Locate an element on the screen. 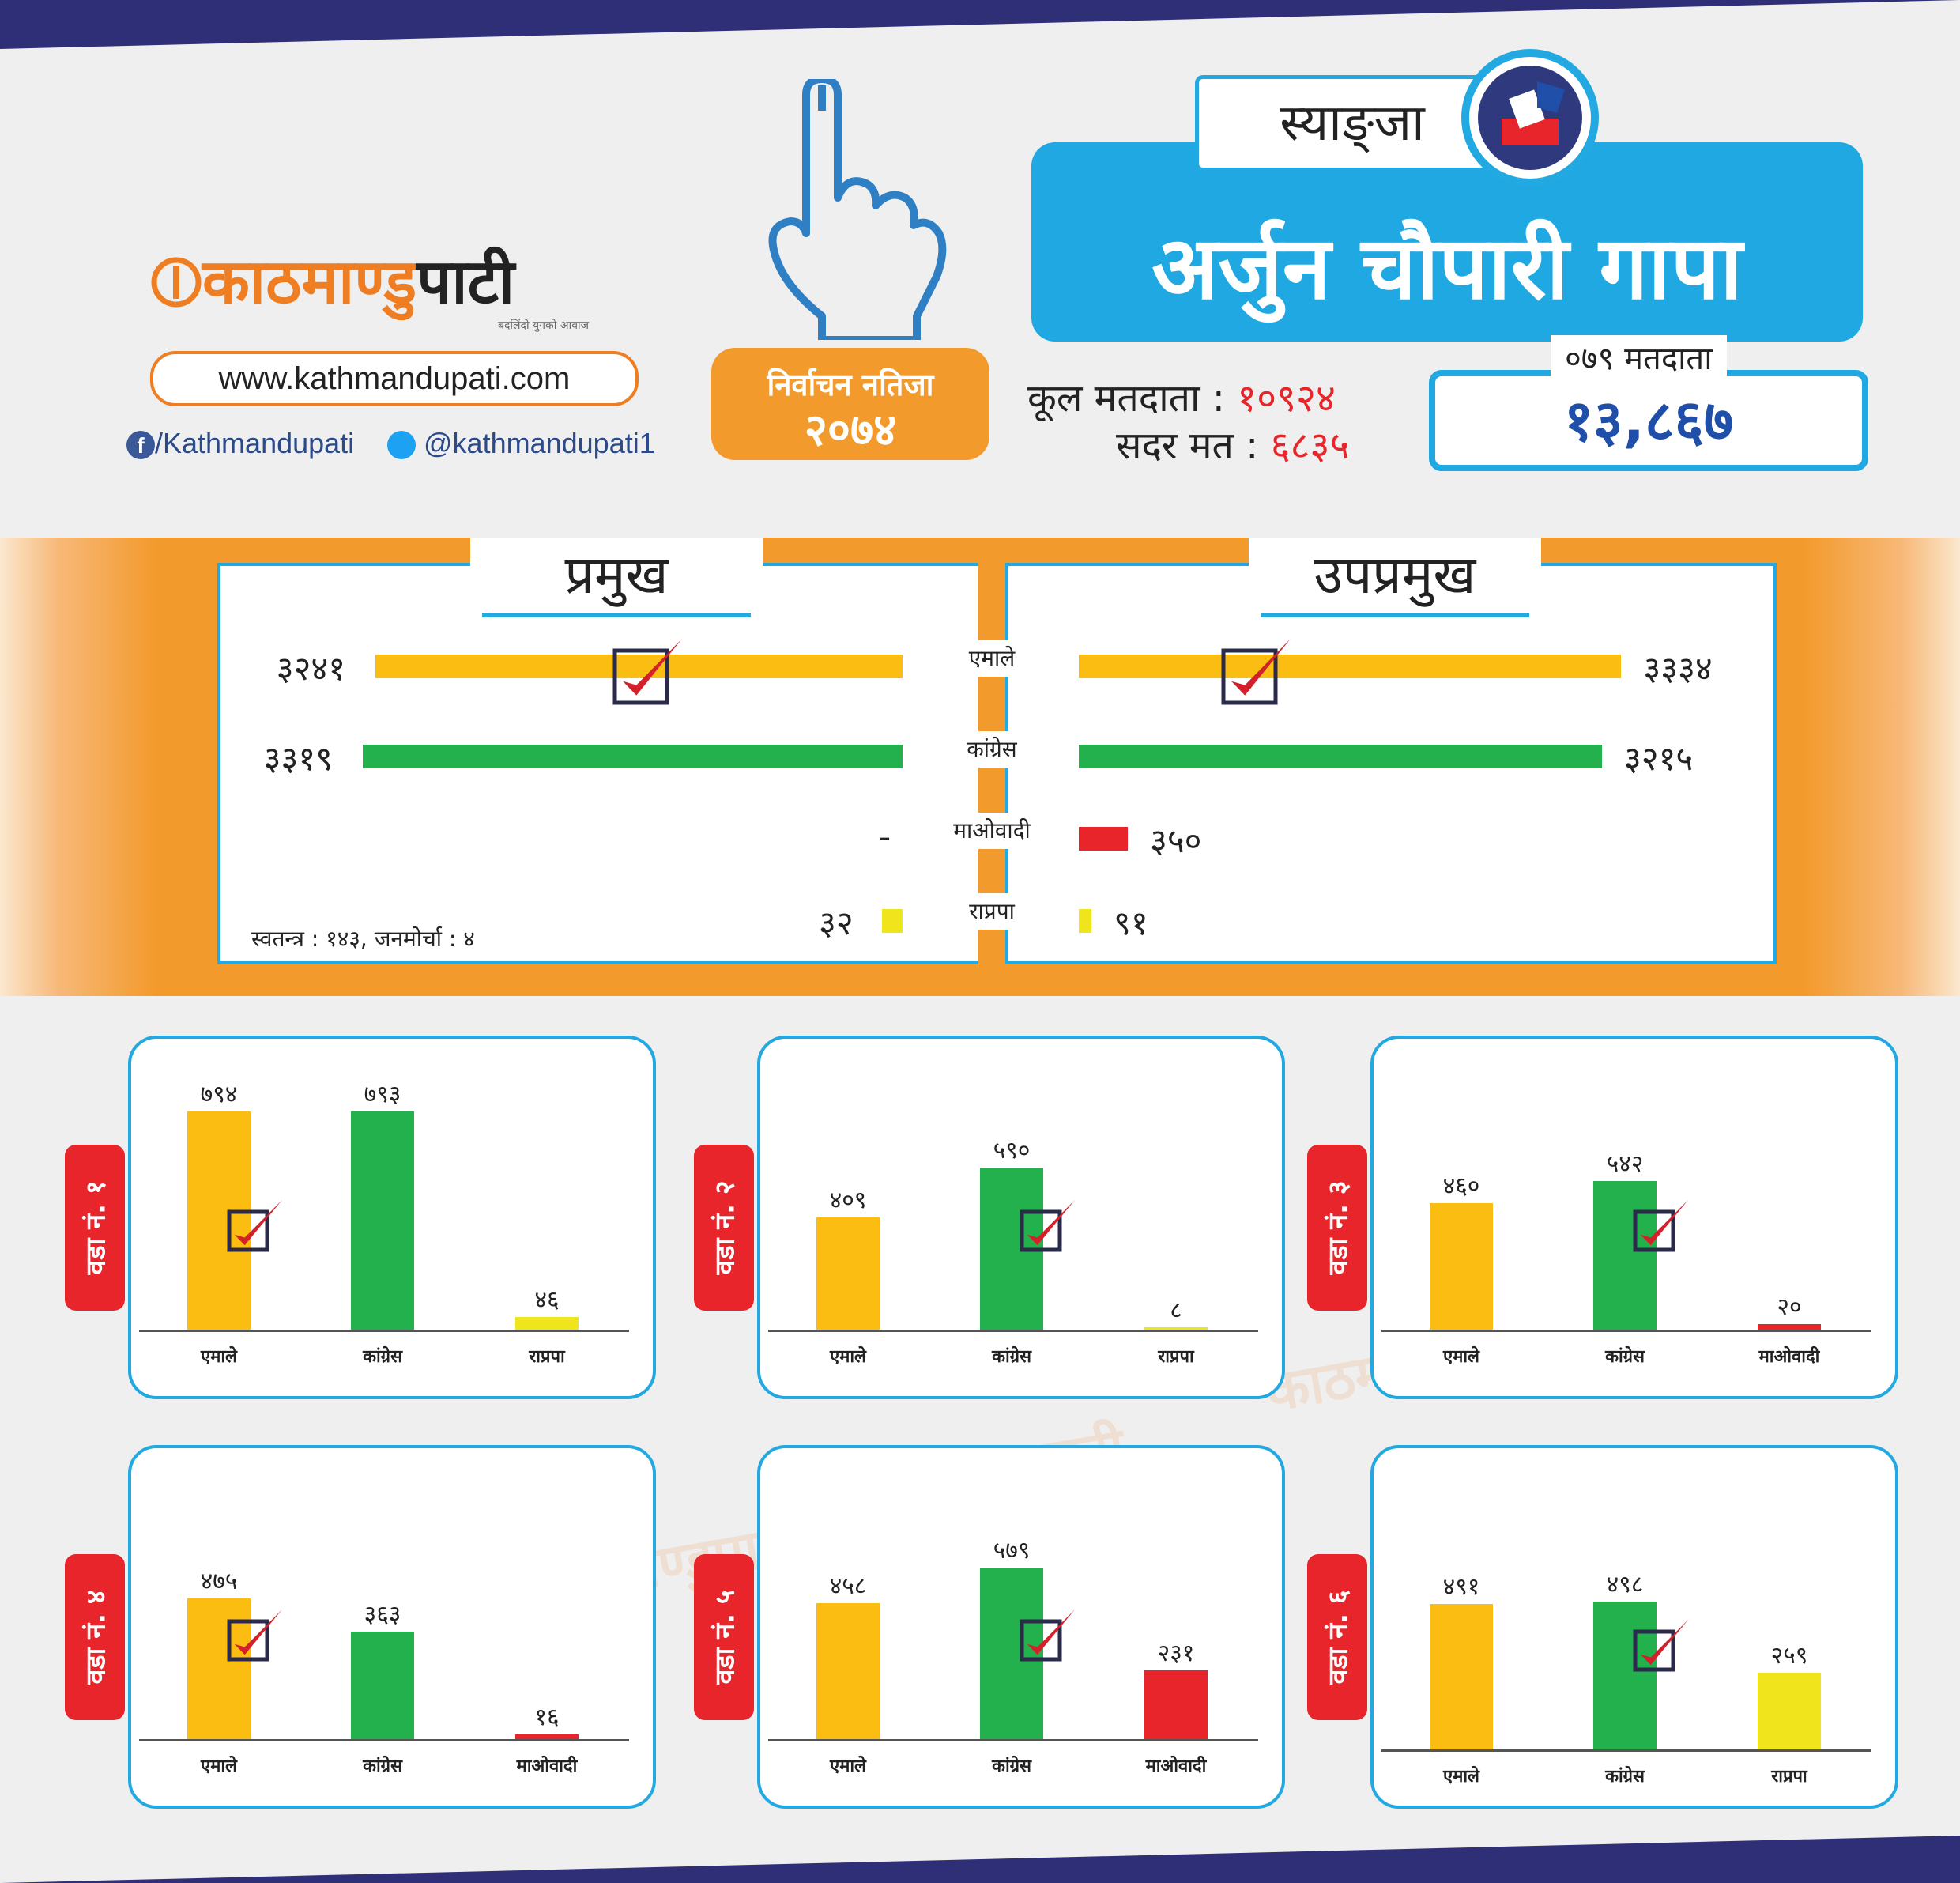 The width and height of the screenshot is (1960, 1883). facebook-icon: f is located at coordinates (140, 445).